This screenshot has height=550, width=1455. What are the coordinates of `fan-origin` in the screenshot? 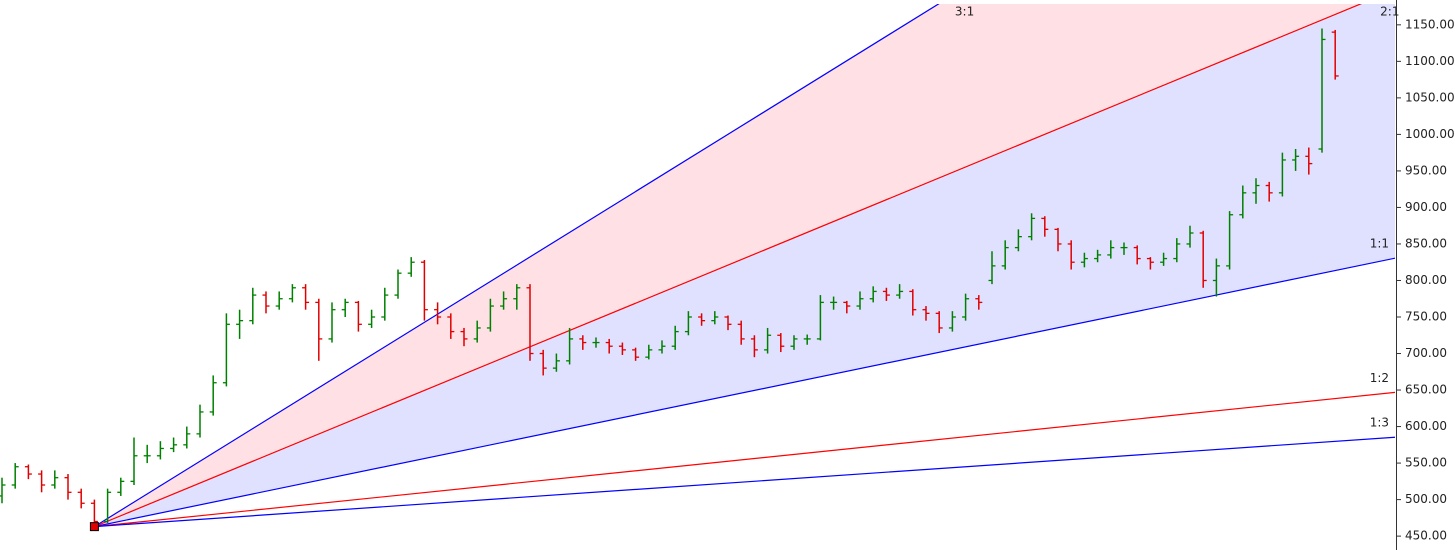 It's located at (94, 527).